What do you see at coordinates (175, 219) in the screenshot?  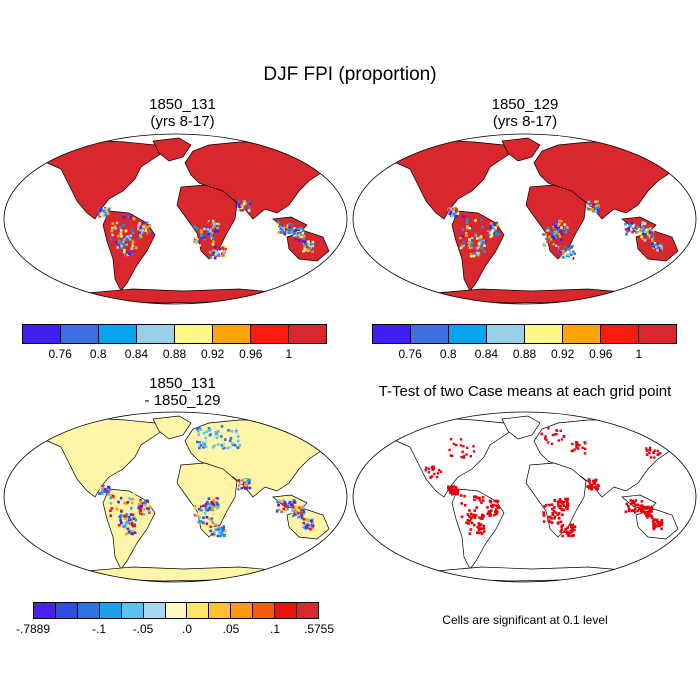 I see `world-map` at bounding box center [175, 219].